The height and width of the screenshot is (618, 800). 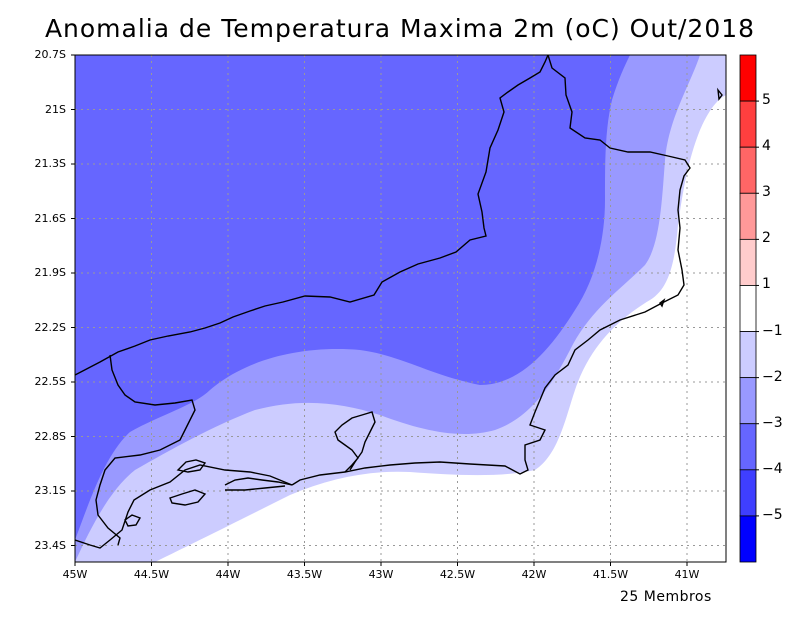 What do you see at coordinates (50, 218) in the screenshot?
I see `lat-label: 21.6S` at bounding box center [50, 218].